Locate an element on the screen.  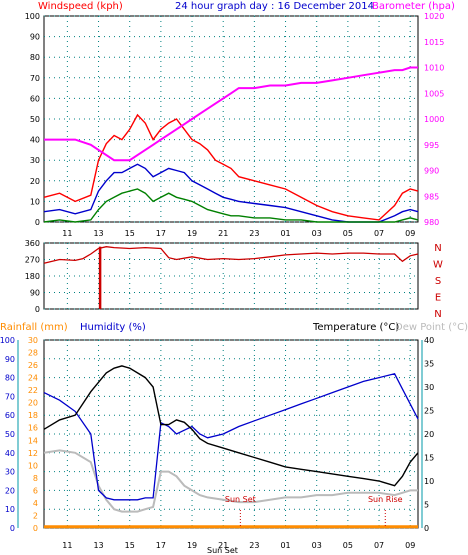
baro-y-tick: 990 is located at coordinates (431, 171).